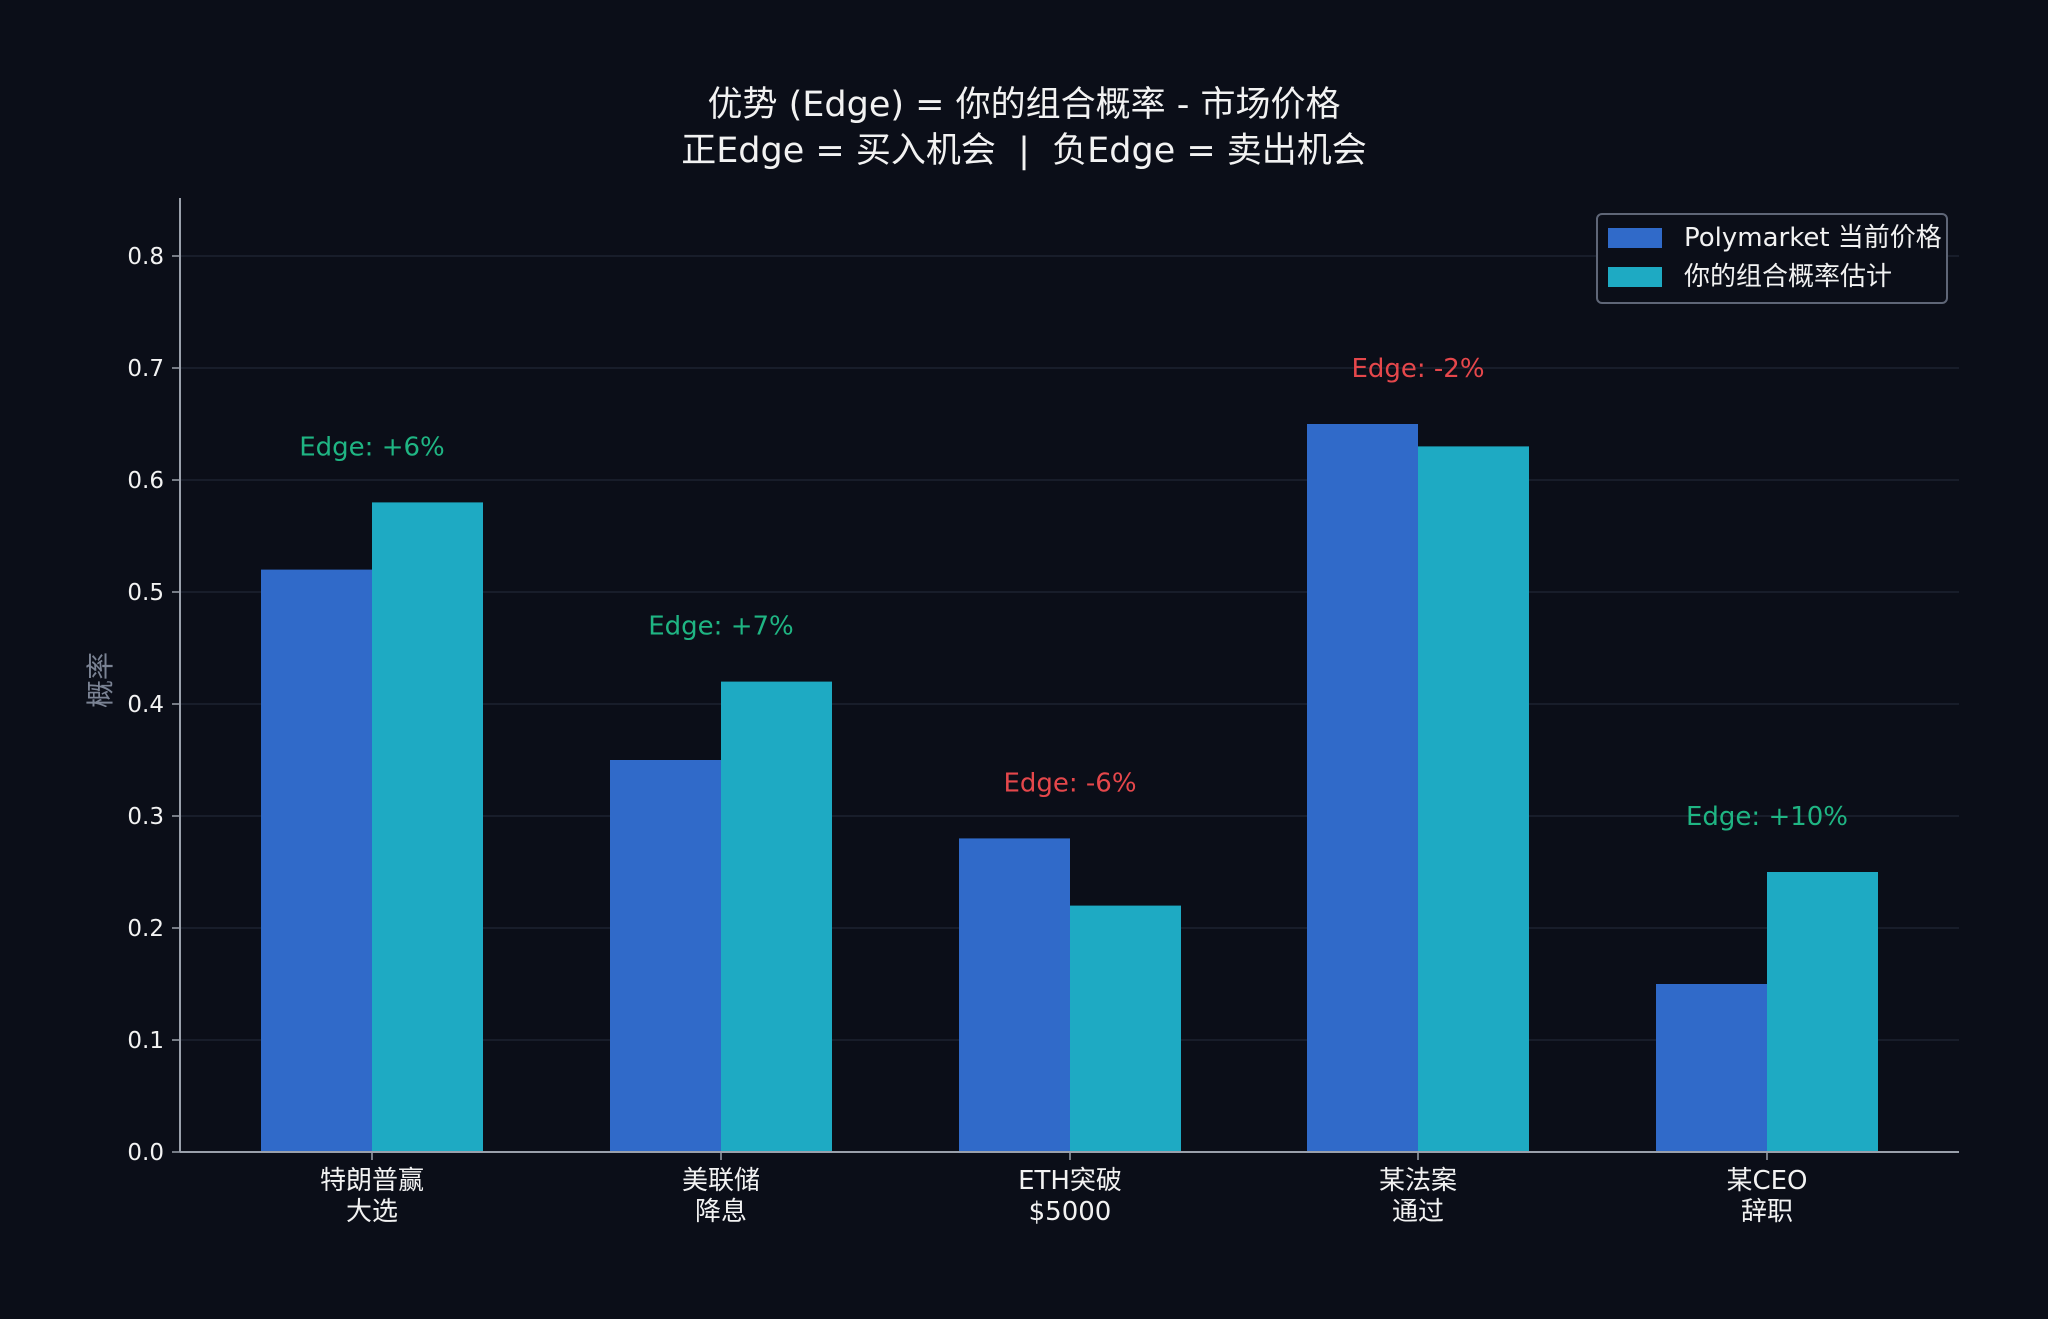  I want to click on legend-label-estimate: 你的组合概率估计, so click(1788, 277).